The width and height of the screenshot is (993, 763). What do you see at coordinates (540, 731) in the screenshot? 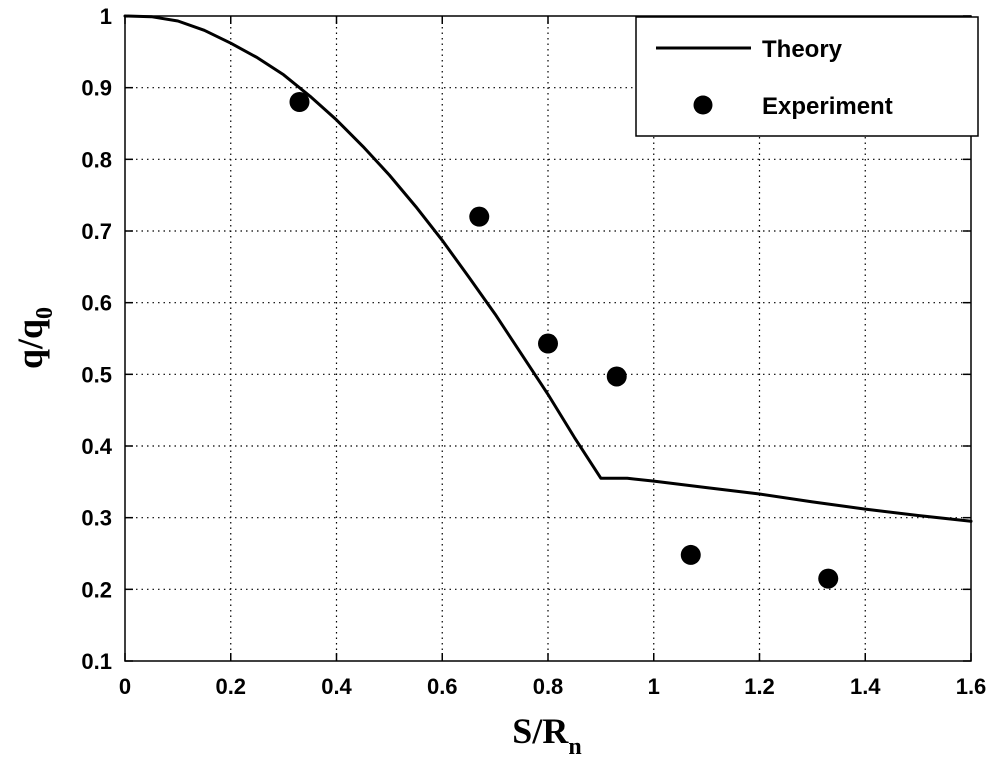
I see `x-axis-label-main: S/R` at bounding box center [540, 731].